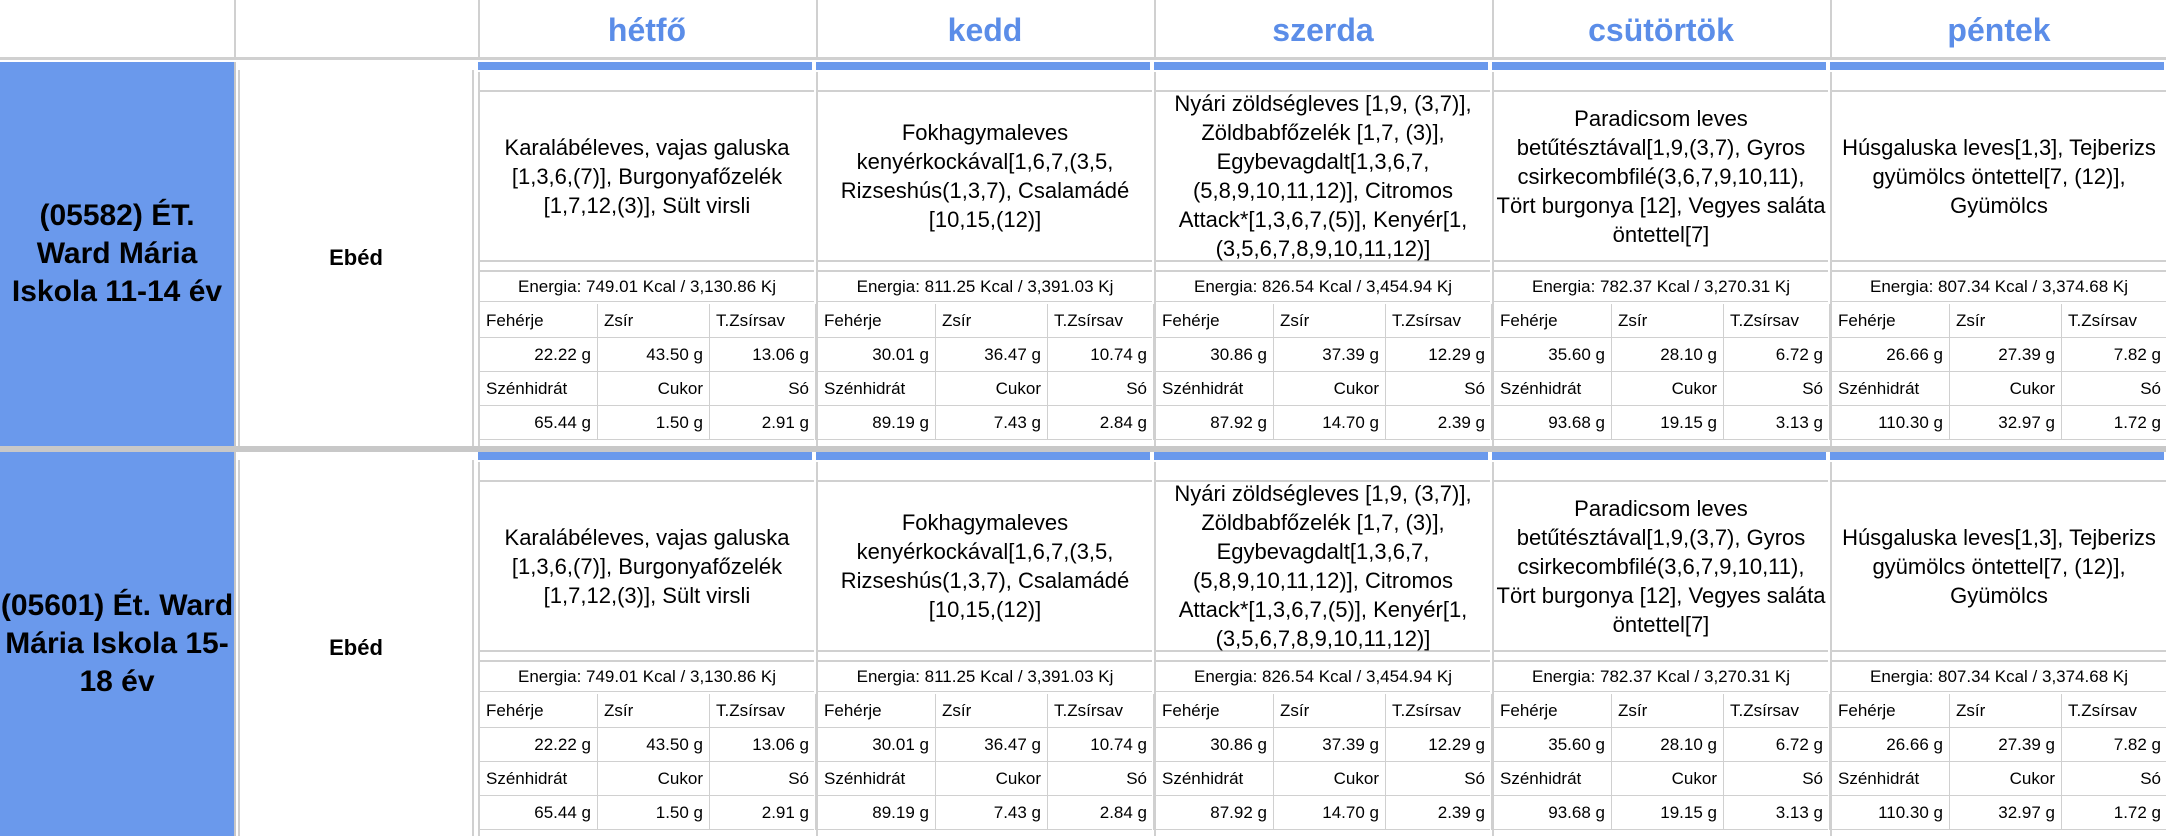  I want to click on carb-value: 65.44 g, so click(539, 423).